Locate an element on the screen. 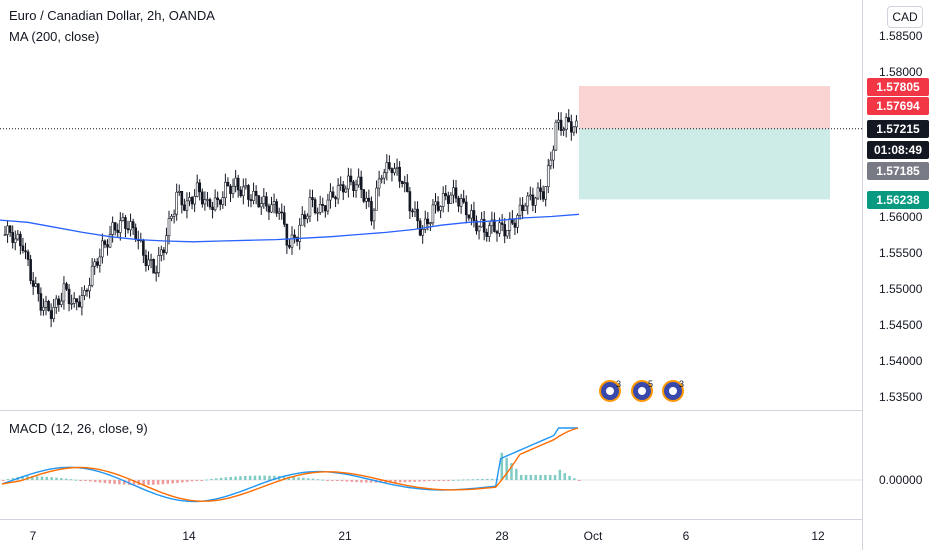  time-label: Oct is located at coordinates (593, 536).